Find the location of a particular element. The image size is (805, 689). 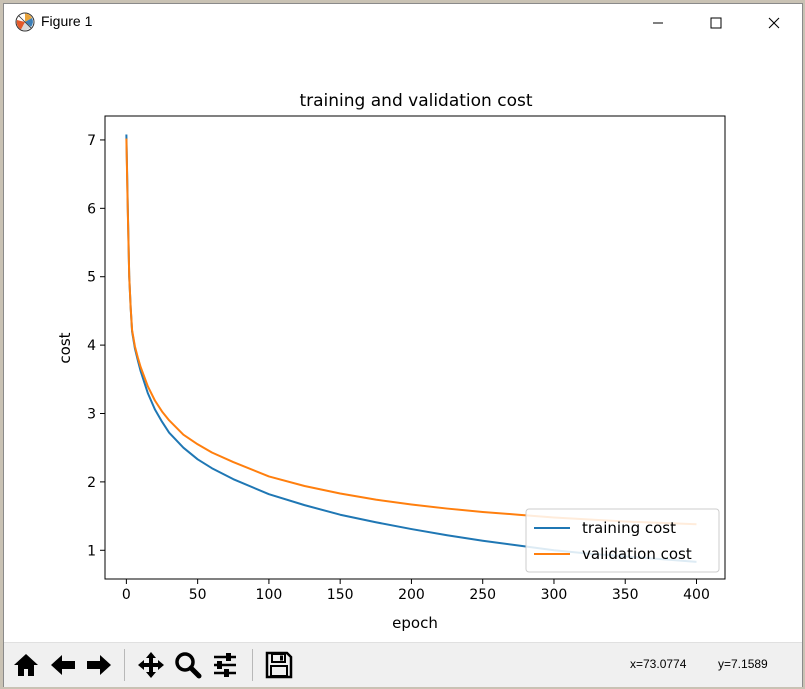

legend: training cost validation cost is located at coordinates (622, 540).